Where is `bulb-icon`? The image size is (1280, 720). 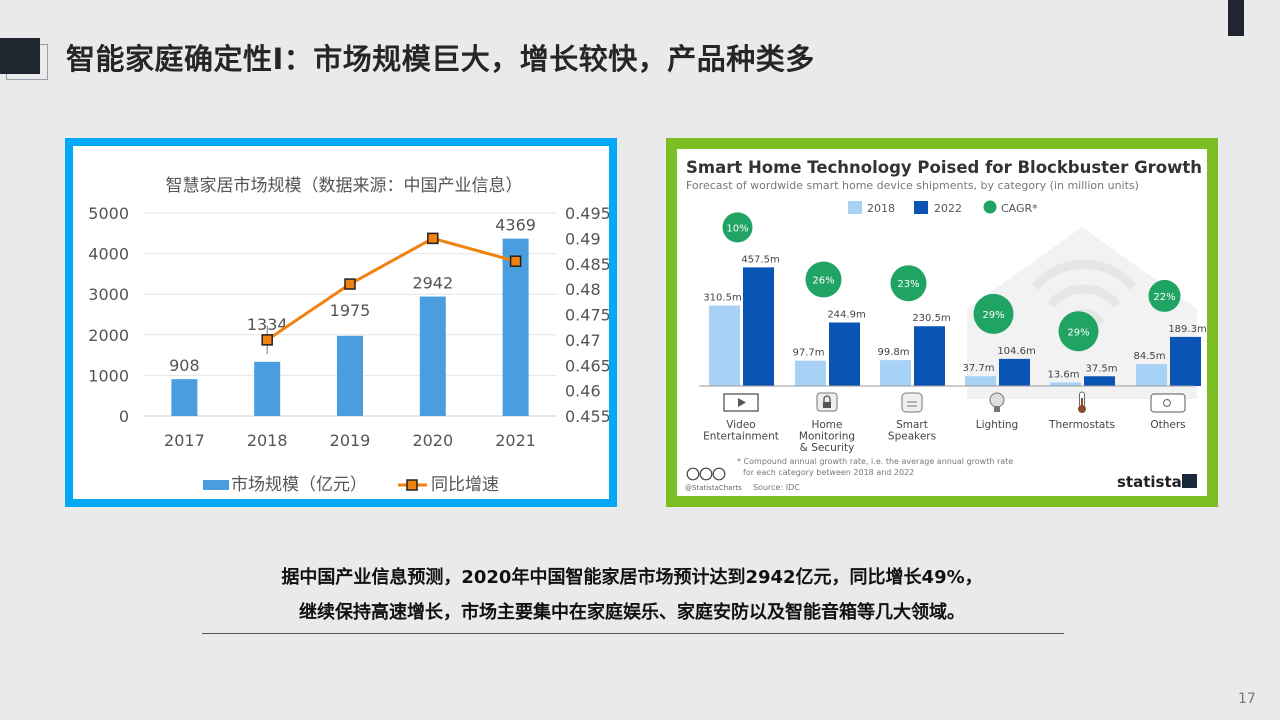
bulb-icon is located at coordinates (997, 402).